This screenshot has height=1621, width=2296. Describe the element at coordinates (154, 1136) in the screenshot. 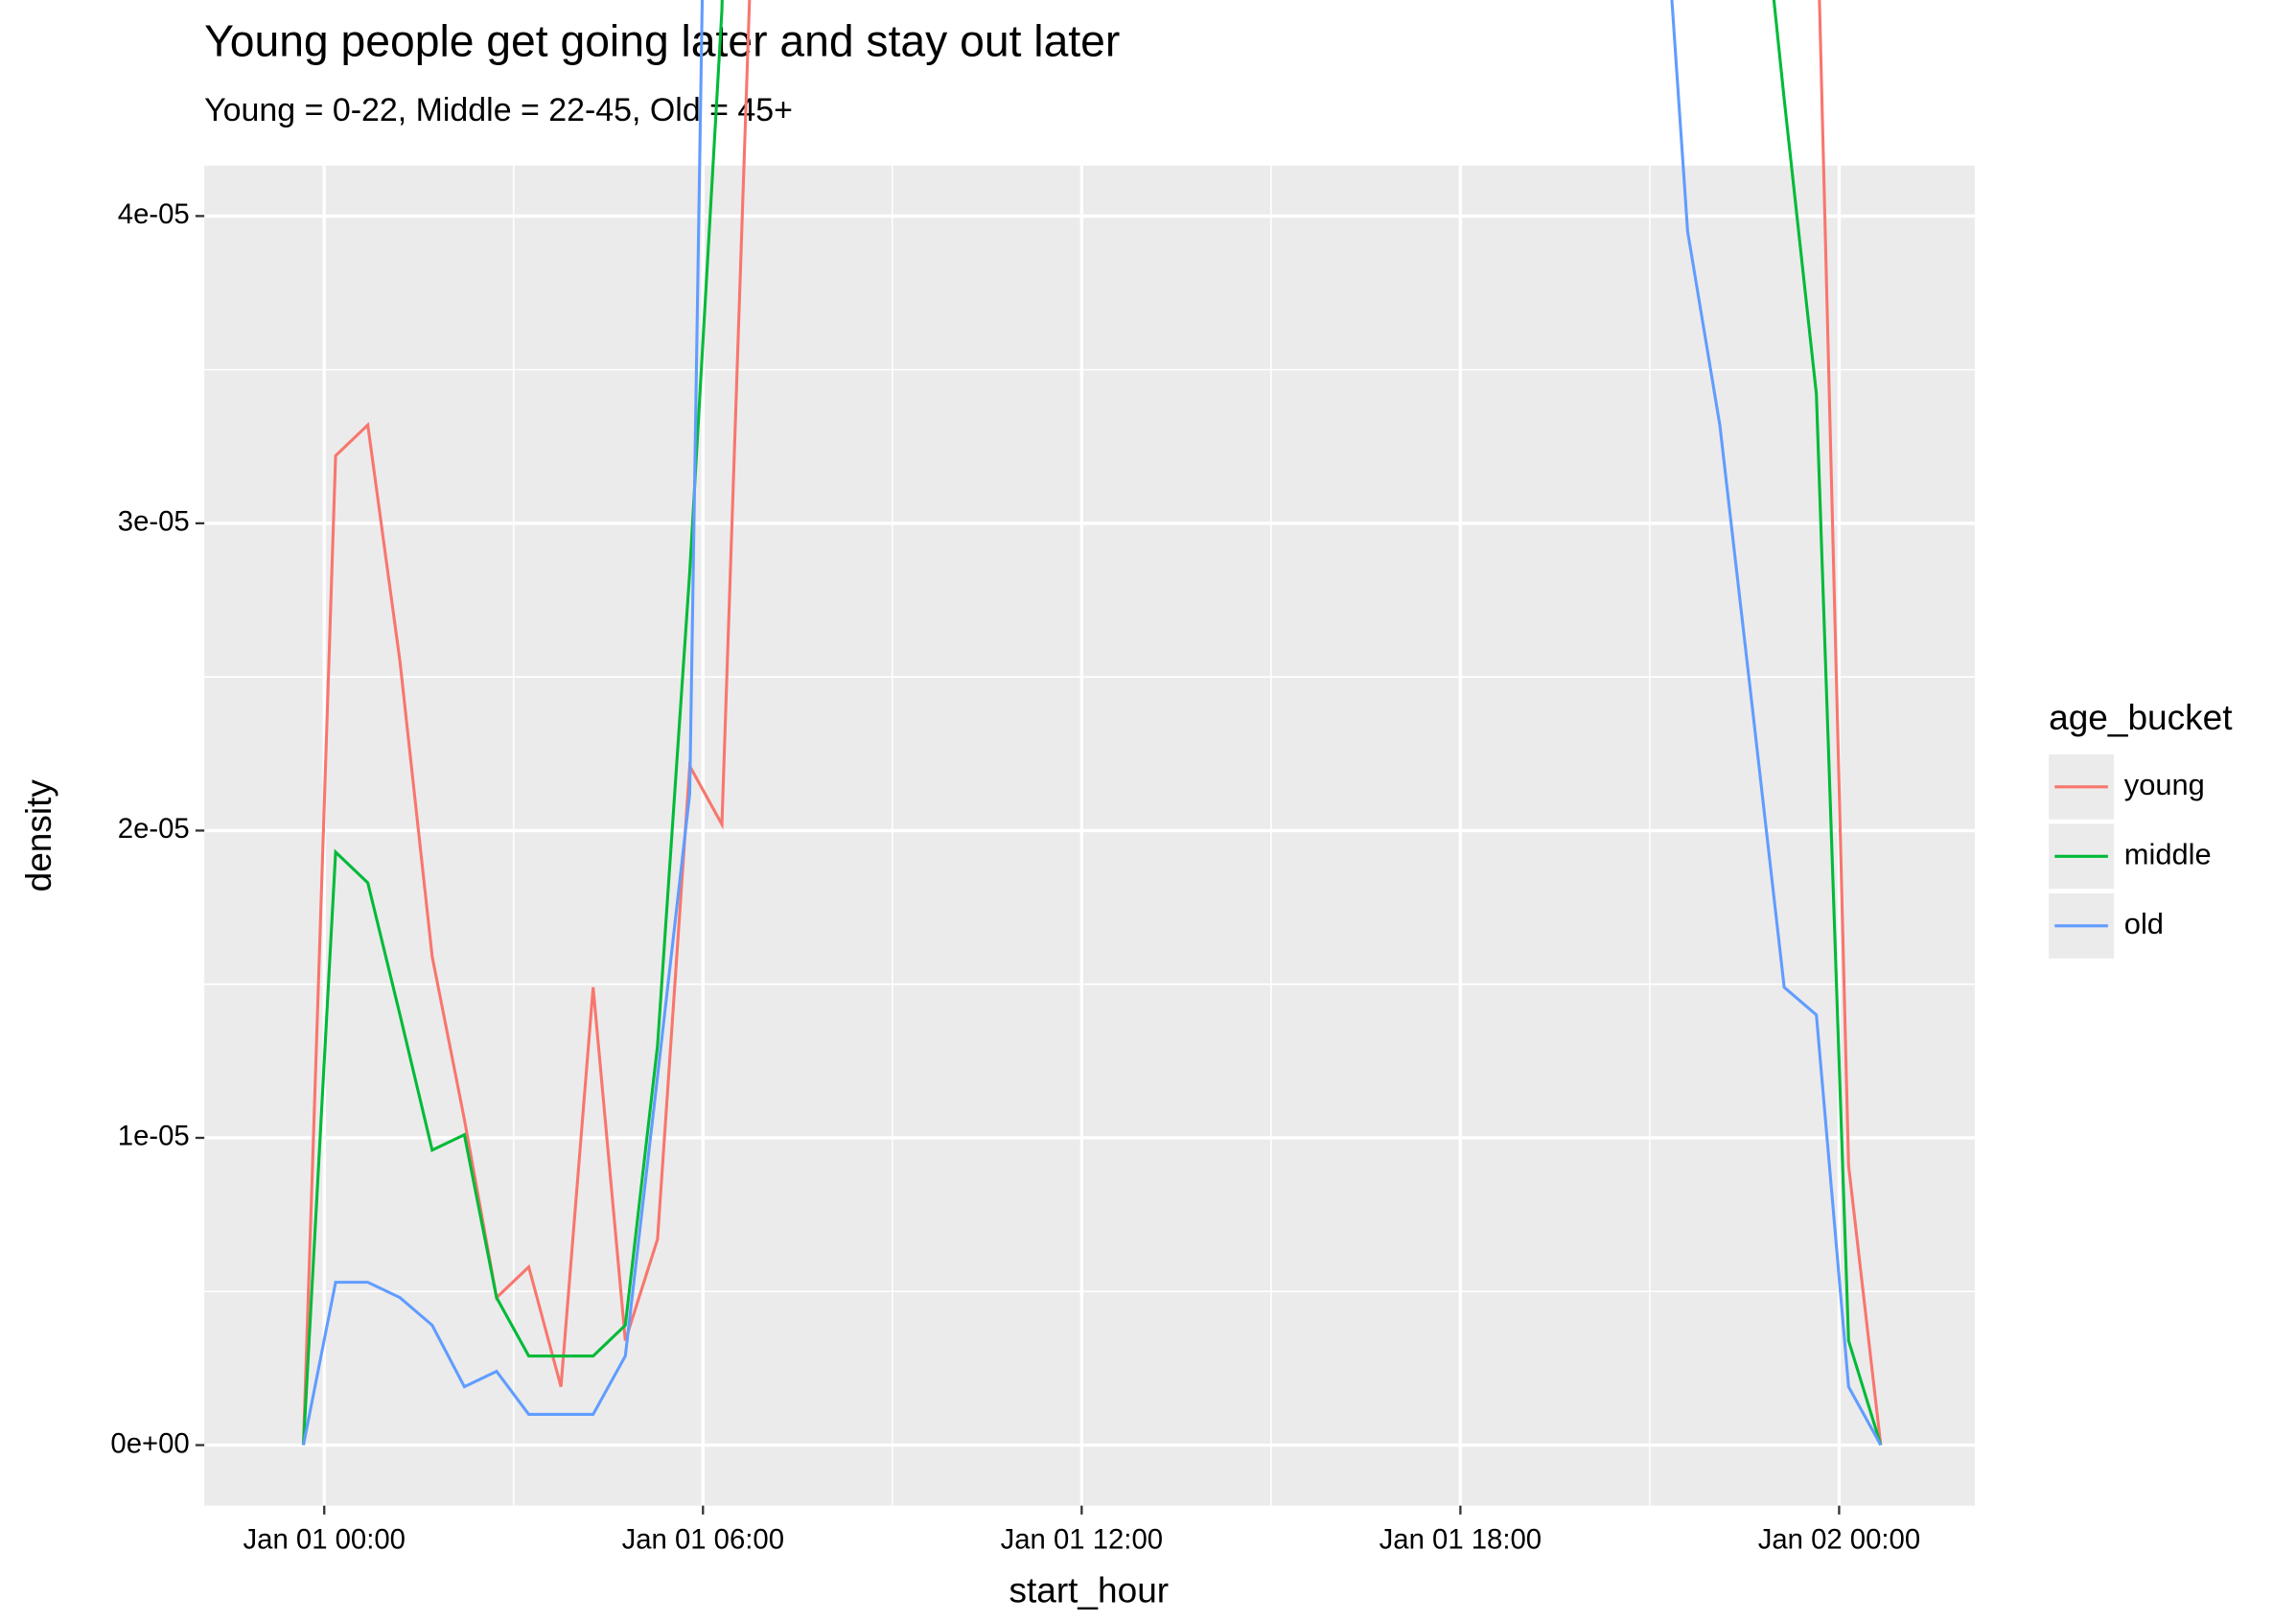

I see `y-tick-label: 1e-05` at that location.